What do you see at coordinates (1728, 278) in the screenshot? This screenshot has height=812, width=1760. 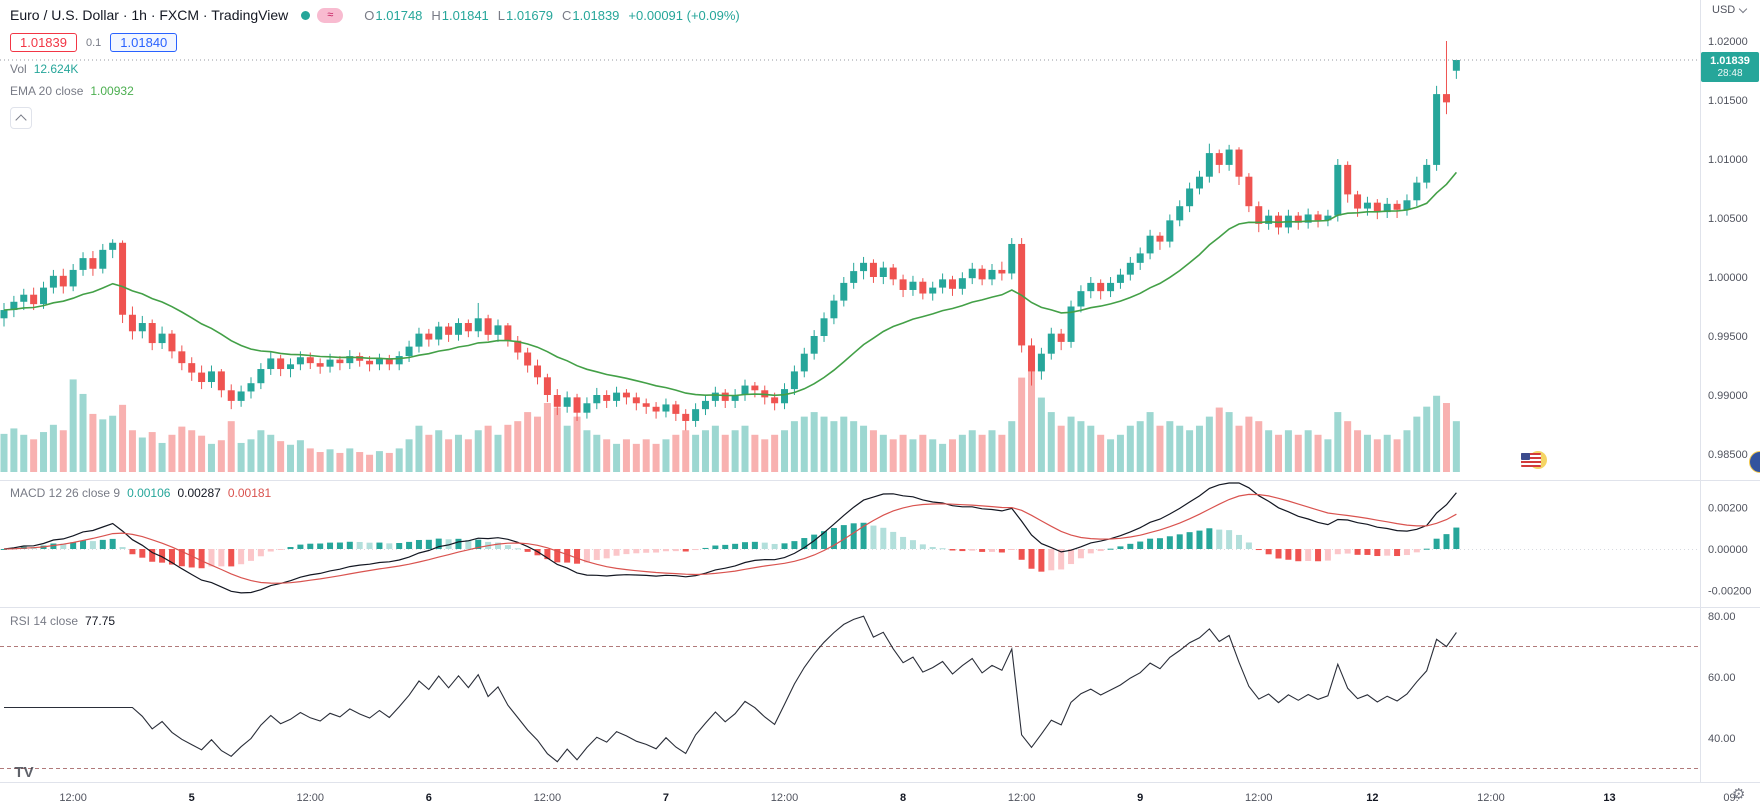 I see `svg-text: 1.00000` at bounding box center [1728, 278].